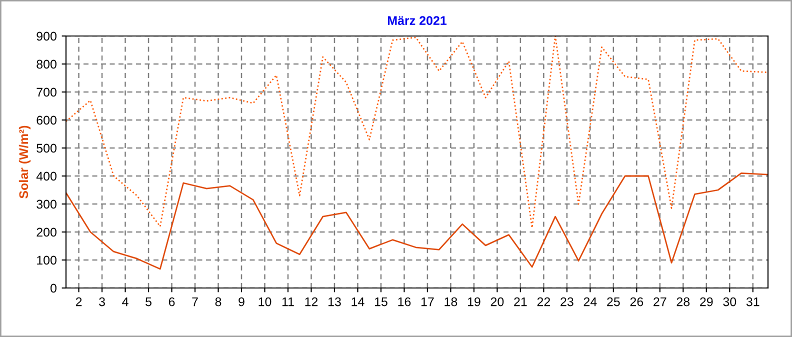 This screenshot has height=337, width=792. I want to click on x-tick-label: 22, so click(543, 301).